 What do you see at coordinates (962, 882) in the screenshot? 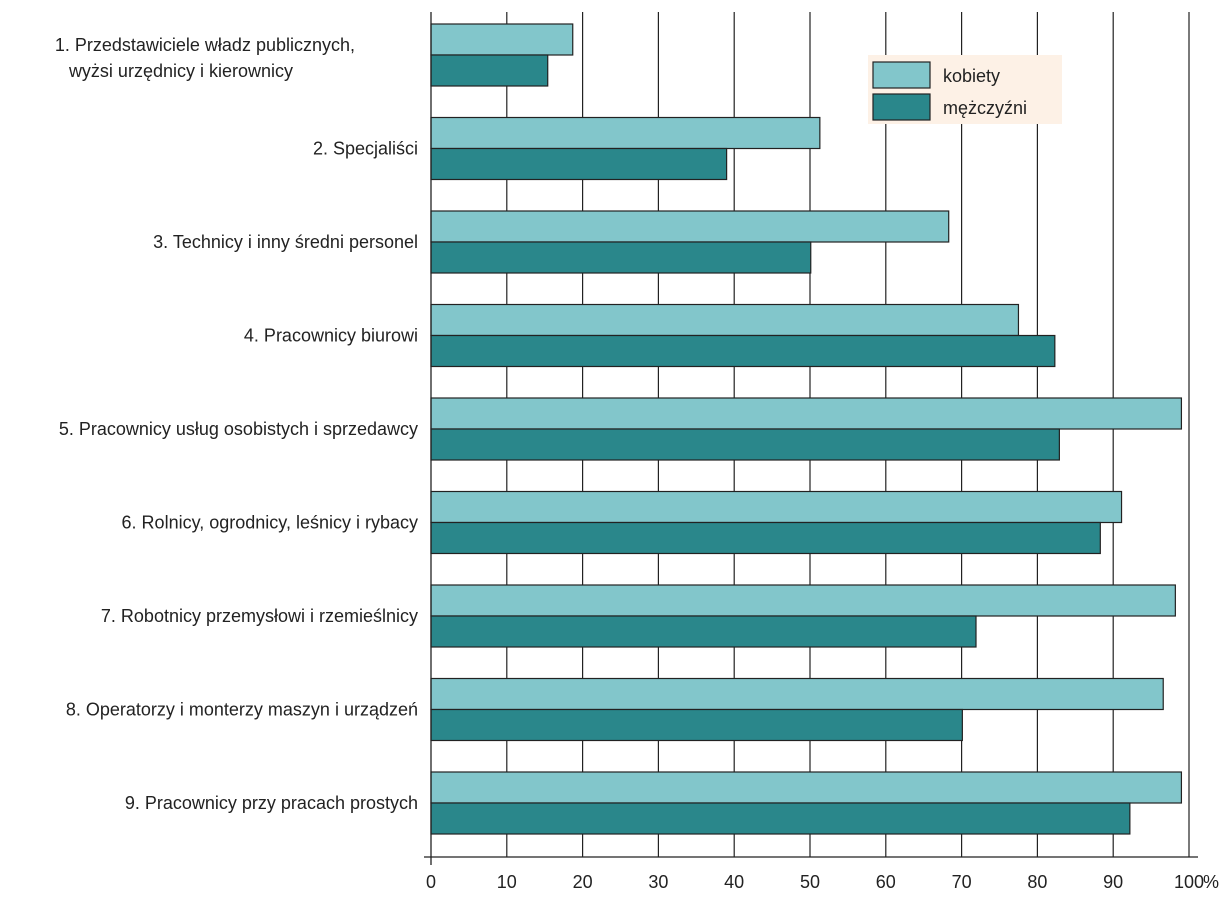
I see `x-tick-label: 70` at bounding box center [962, 882].